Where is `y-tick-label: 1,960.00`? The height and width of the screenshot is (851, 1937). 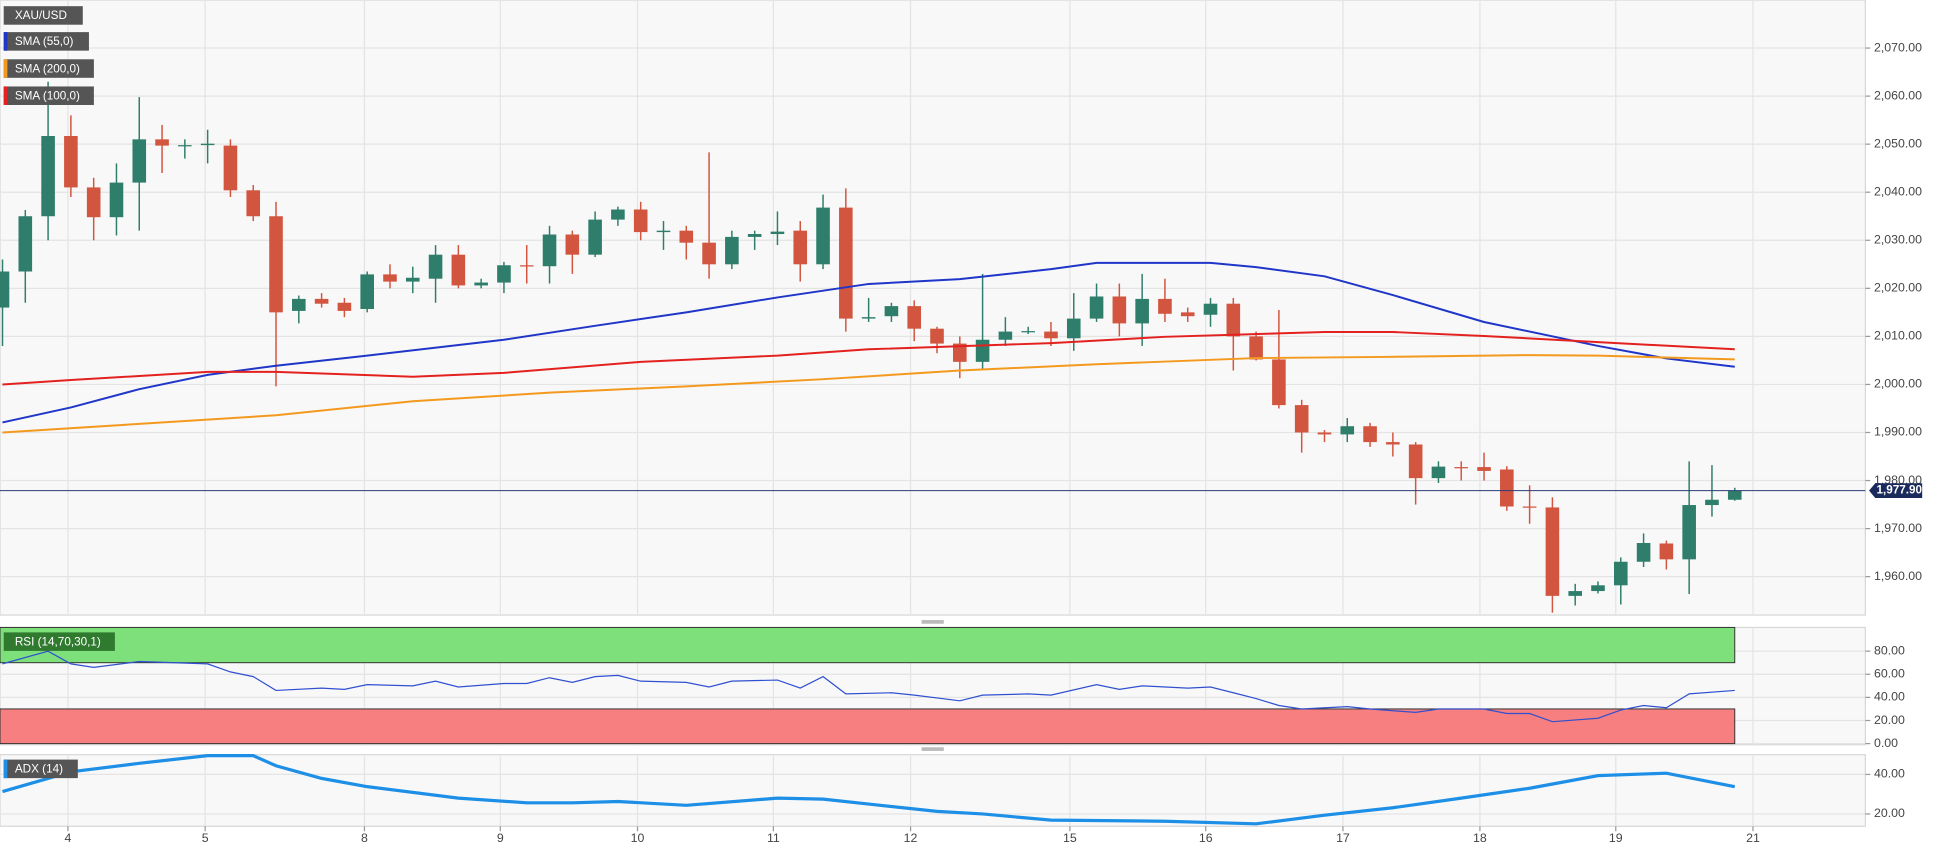
y-tick-label: 1,960.00 is located at coordinates (1898, 576).